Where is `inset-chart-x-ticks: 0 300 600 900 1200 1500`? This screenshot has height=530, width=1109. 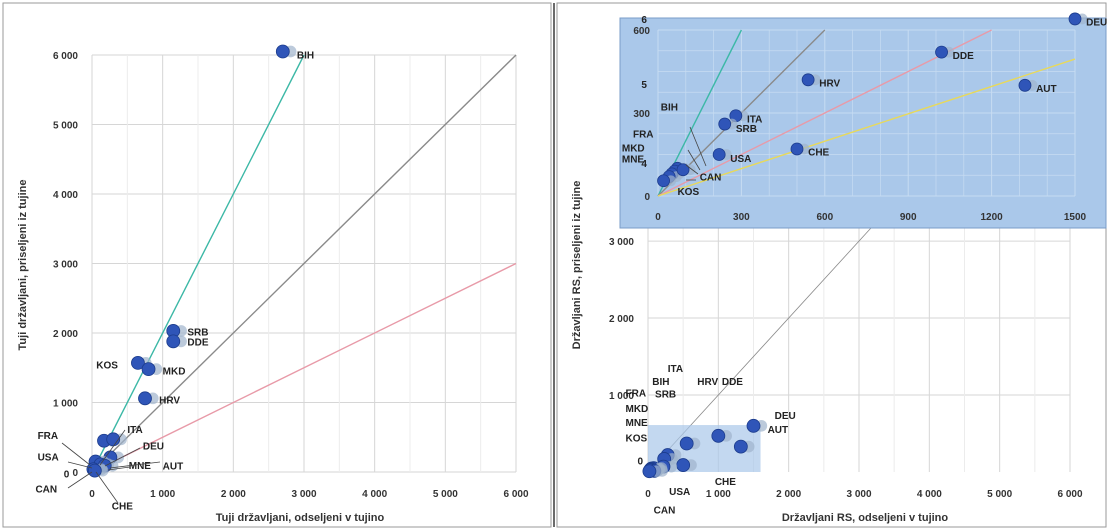 inset-chart-x-ticks: 0 300 600 900 1200 1500 is located at coordinates (870, 217).